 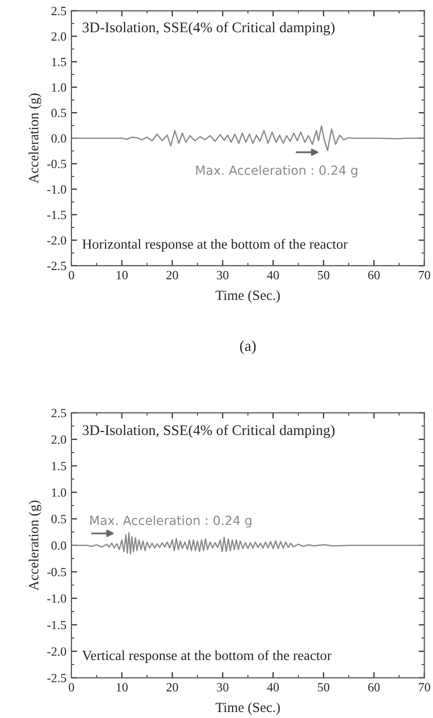 I want to click on annotation: Horizontal response at the bottom of the reactor, so click(x=215, y=245).